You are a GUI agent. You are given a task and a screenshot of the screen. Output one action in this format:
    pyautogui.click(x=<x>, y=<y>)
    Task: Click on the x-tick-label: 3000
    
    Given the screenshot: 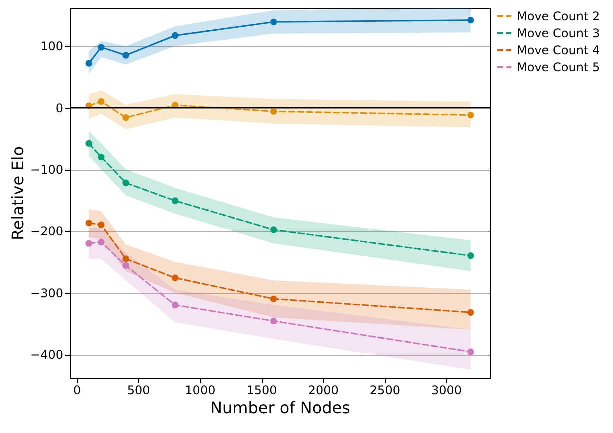 What is the action you would take?
    pyautogui.click(x=447, y=391)
    